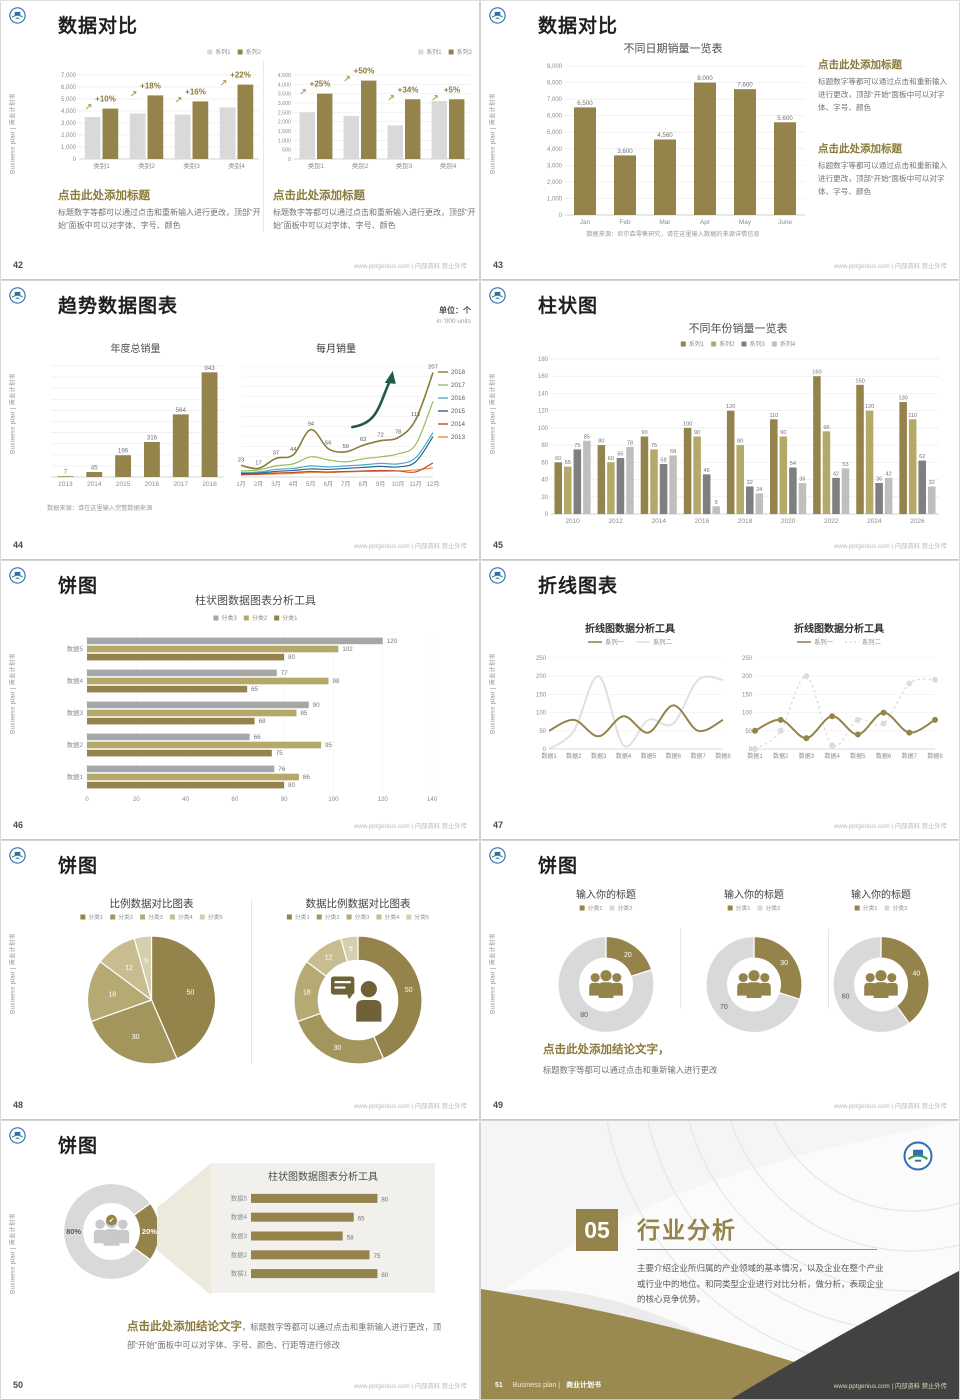 The image size is (960, 1400). What do you see at coordinates (785, 222) in the screenshot?
I see `svg-text: June` at bounding box center [785, 222].